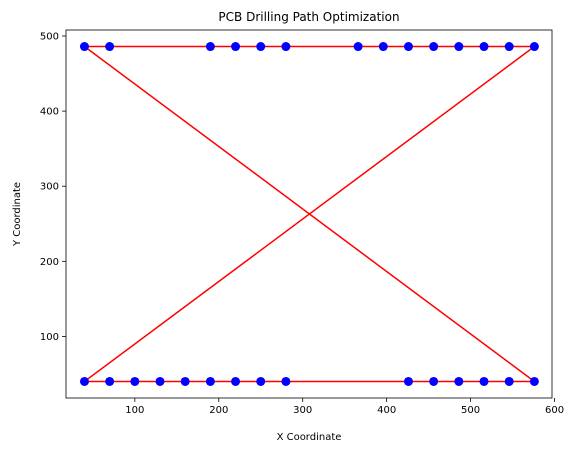  I want to click on y-axis-label: Y Coordinate, so click(17, 214).